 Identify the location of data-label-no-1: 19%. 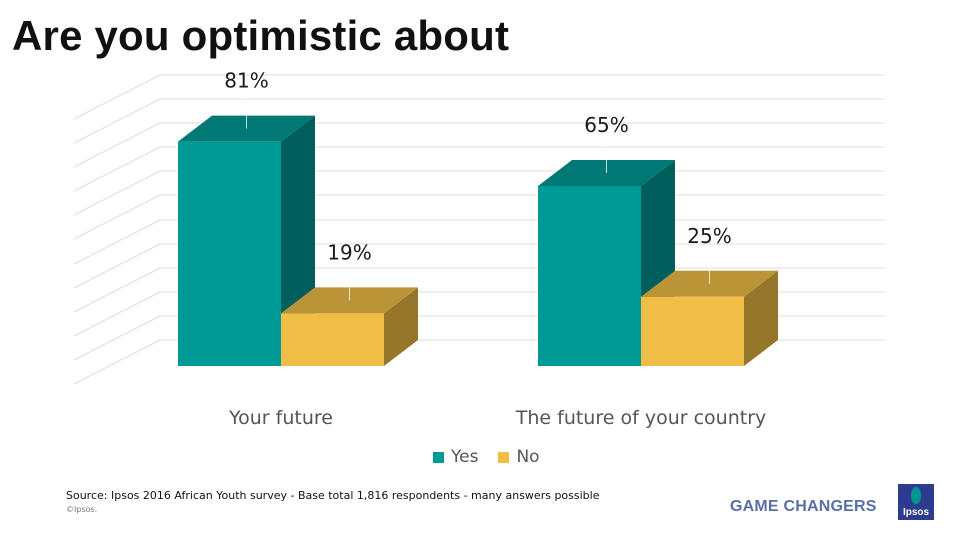
(349, 252).